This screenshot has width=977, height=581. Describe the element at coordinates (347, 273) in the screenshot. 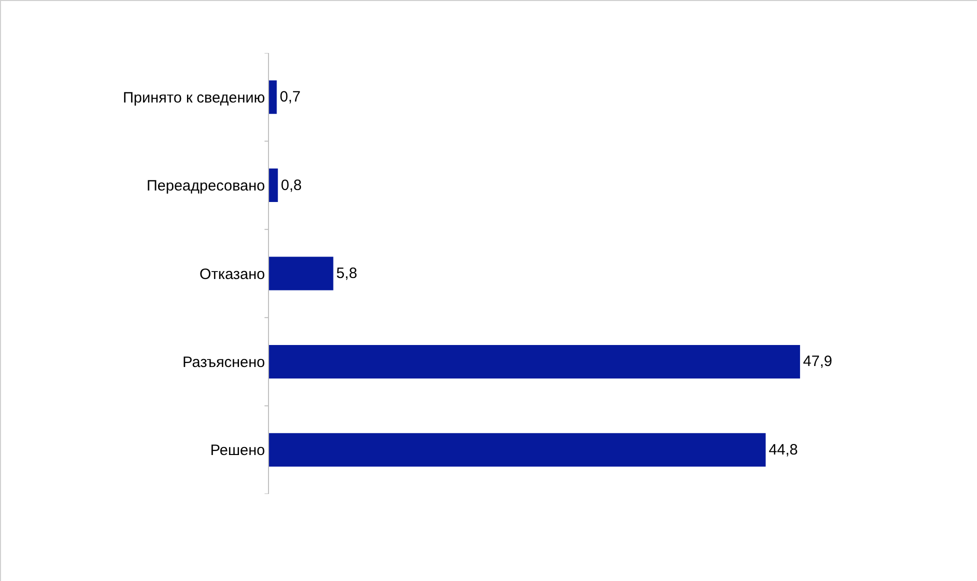

I see `data-label: 5,8` at that location.